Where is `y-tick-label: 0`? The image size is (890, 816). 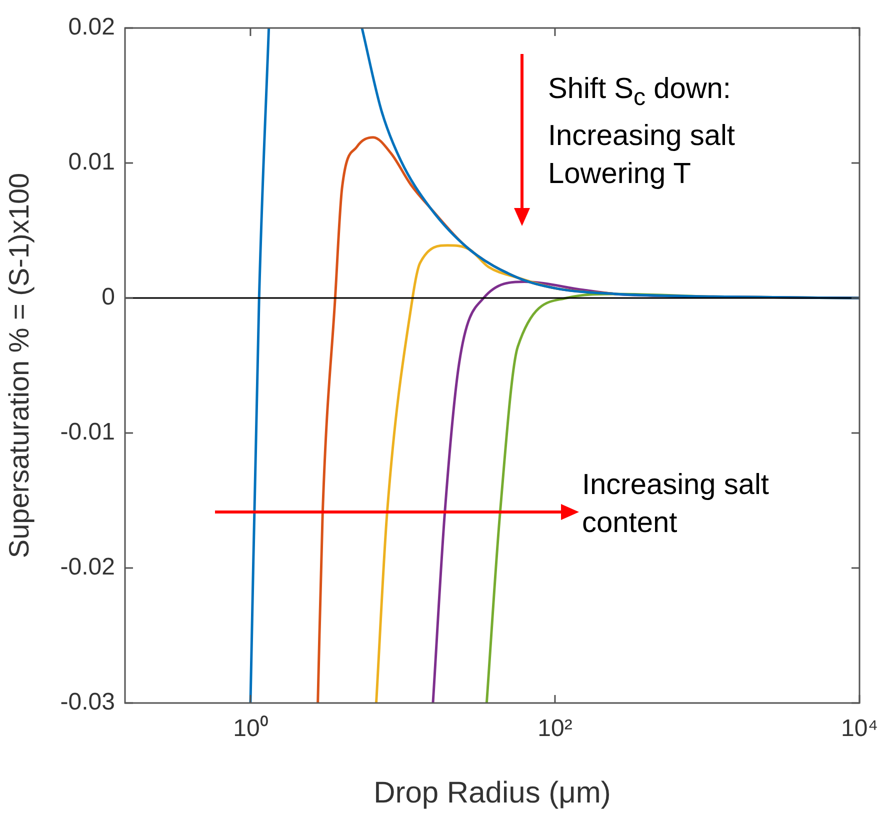 y-tick-label: 0 is located at coordinates (108, 297).